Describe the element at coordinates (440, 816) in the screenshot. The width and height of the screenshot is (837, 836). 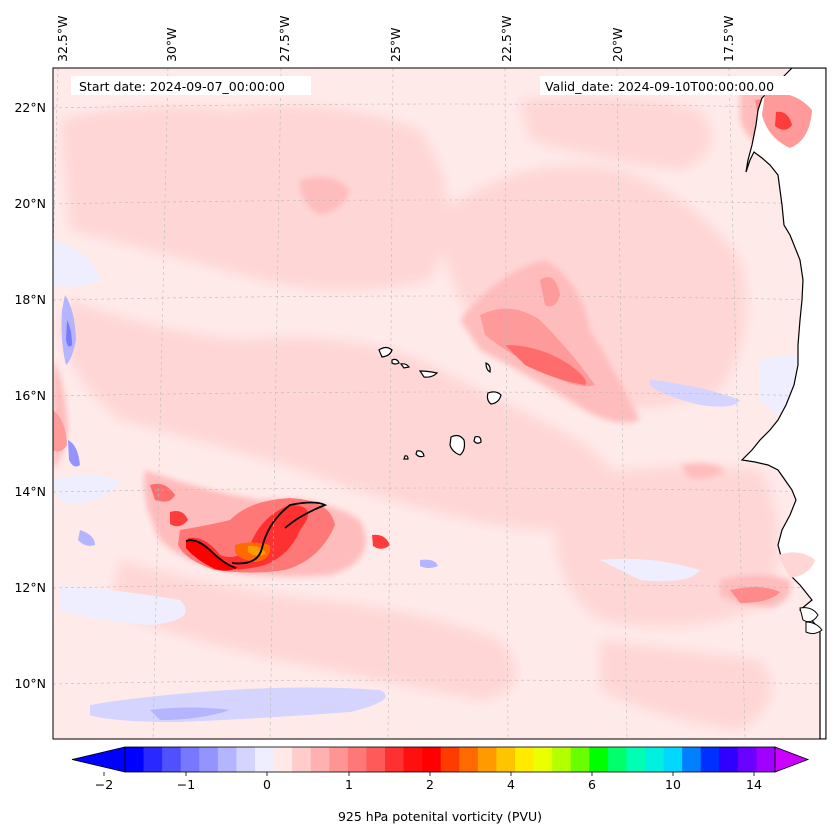
I see `colorbar-label: 925 hPa potenital vorticity (PVU)` at that location.